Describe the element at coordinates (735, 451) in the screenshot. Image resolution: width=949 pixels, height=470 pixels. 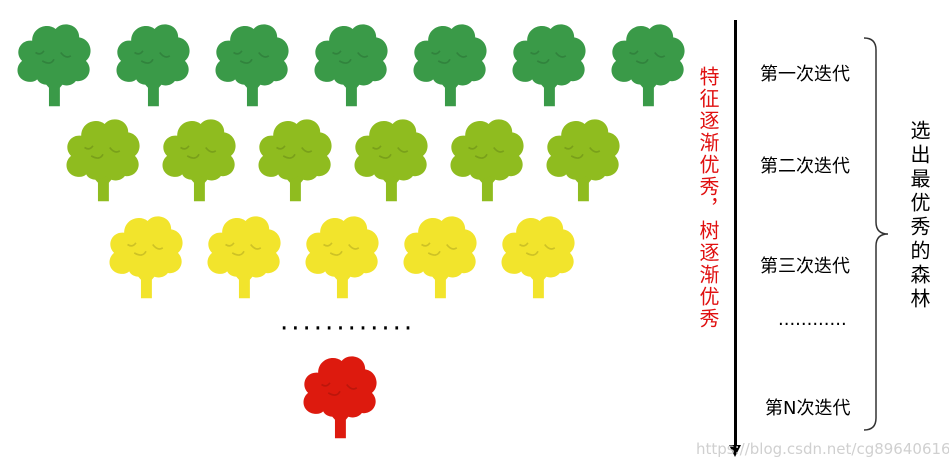
I see `axis-arrowhead` at that location.